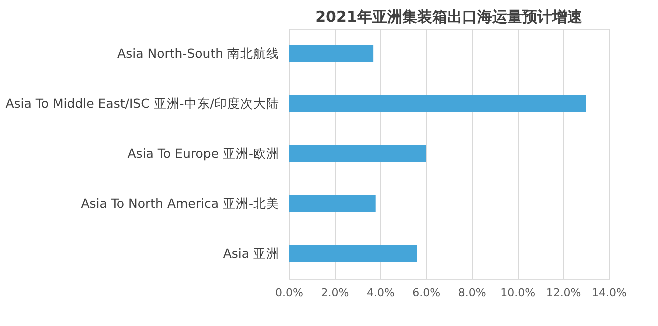 This screenshot has height=326, width=658. What do you see at coordinates (204, 153) in the screenshot?
I see `y-tick-label: Asia To Europe 亚洲-欧洲` at bounding box center [204, 153].